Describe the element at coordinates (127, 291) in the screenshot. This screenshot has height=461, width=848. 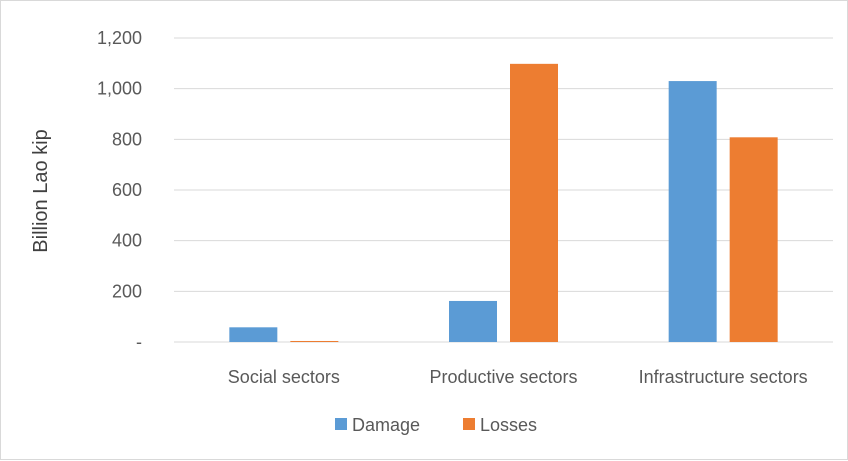
I see `y-tick-label: 200` at that location.